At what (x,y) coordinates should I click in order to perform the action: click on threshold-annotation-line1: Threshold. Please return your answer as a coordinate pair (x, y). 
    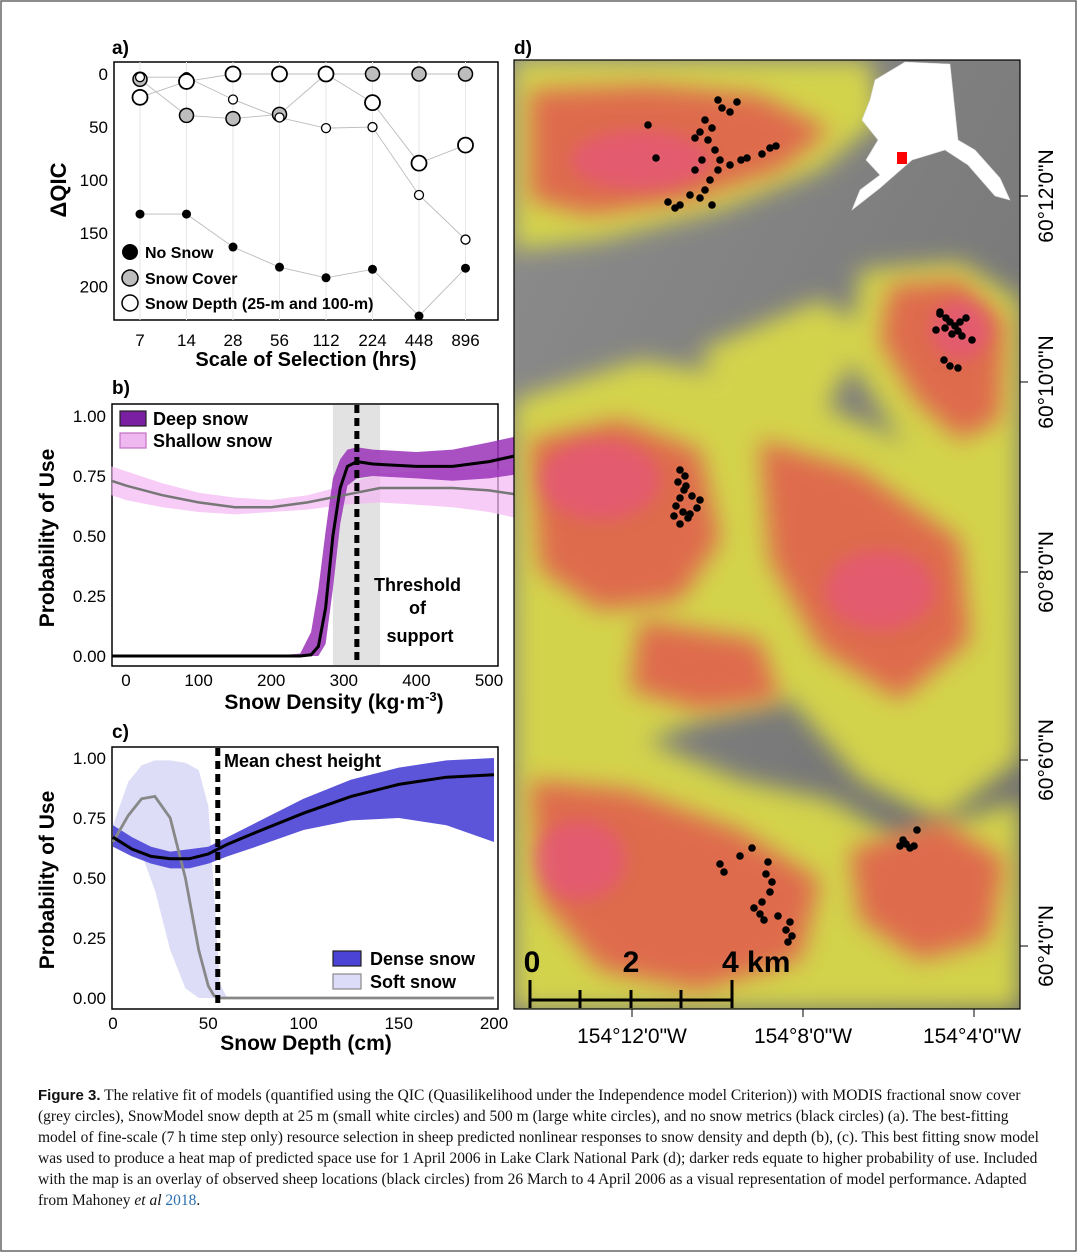
    Looking at the image, I should click on (417, 585).